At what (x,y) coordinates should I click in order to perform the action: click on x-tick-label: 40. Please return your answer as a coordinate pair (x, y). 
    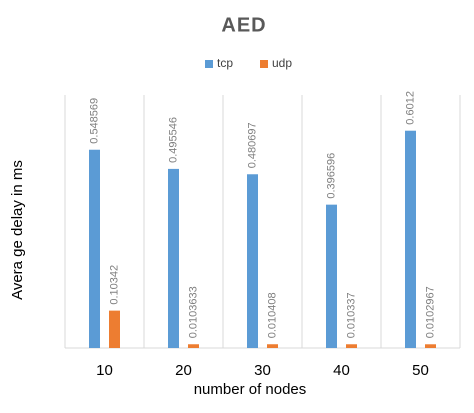
    Looking at the image, I should click on (341, 370).